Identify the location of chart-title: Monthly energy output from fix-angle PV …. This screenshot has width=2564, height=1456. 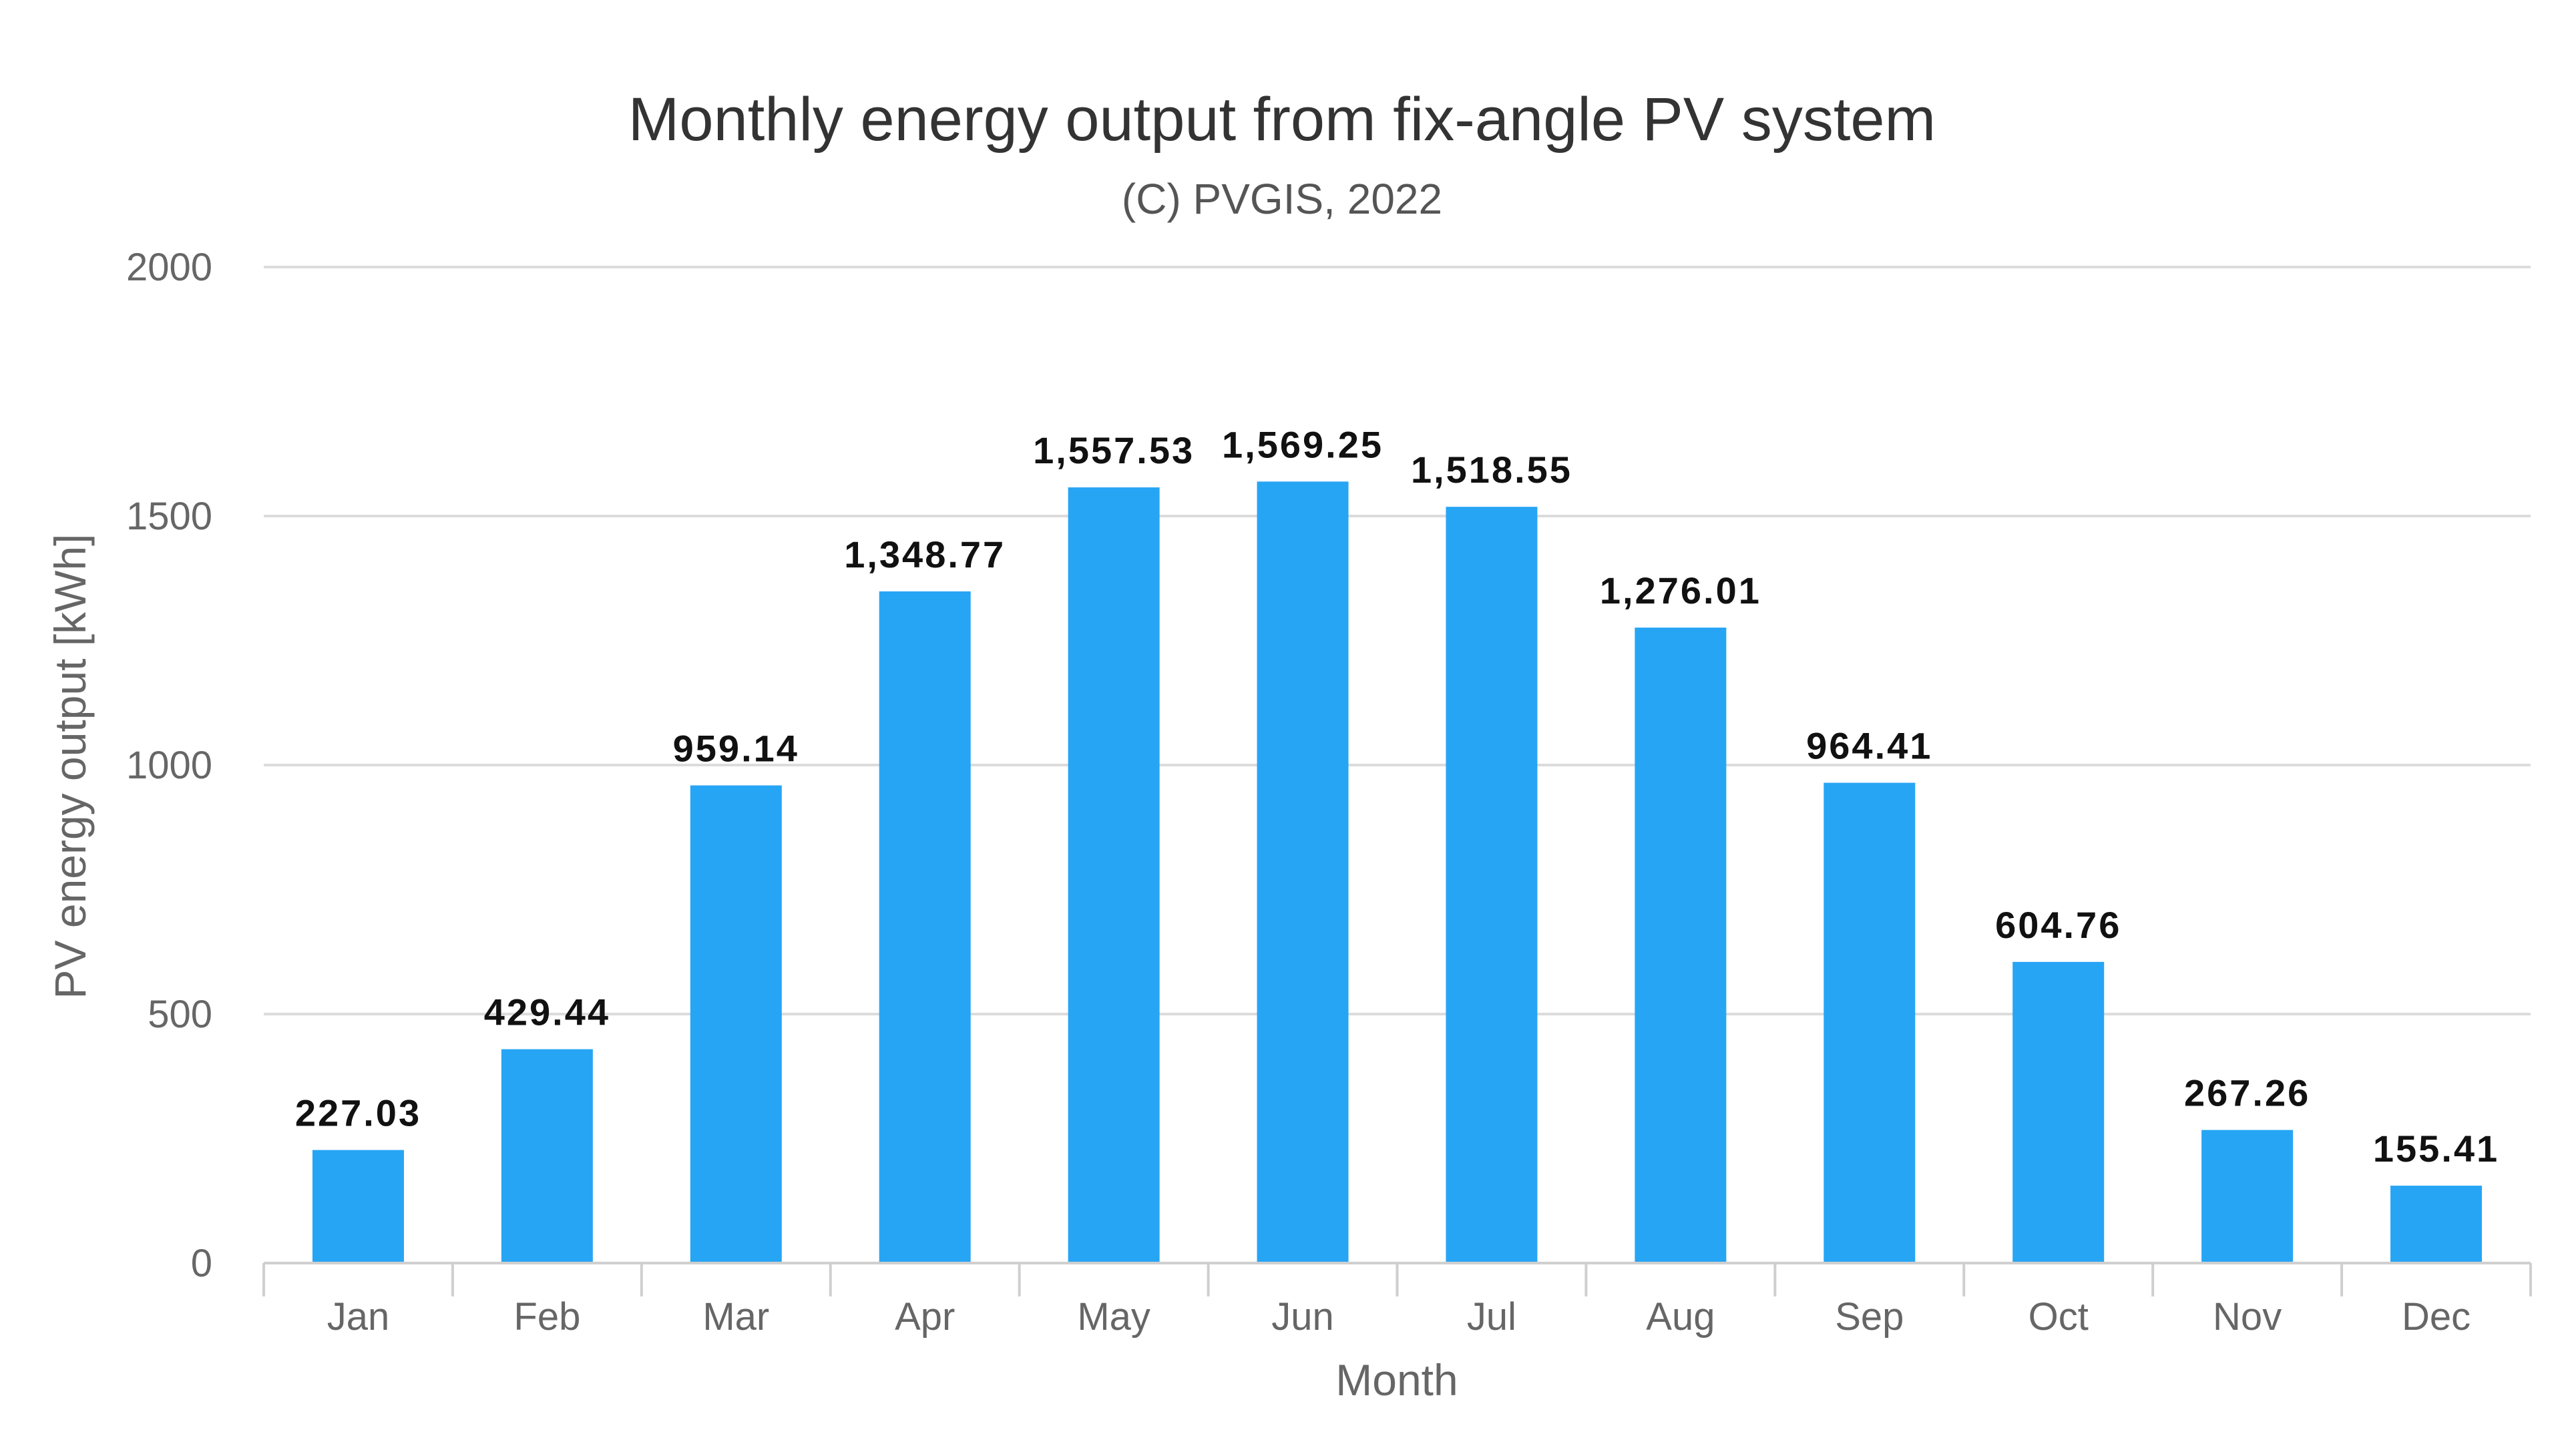
(1282, 119).